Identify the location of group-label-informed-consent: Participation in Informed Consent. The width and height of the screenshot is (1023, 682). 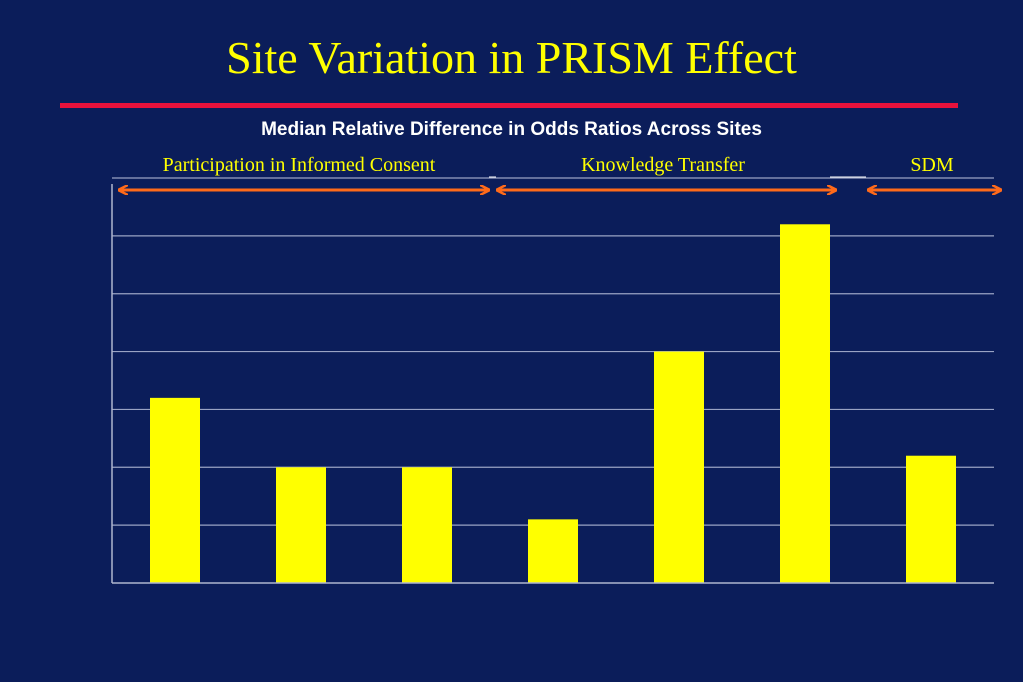
(299, 165).